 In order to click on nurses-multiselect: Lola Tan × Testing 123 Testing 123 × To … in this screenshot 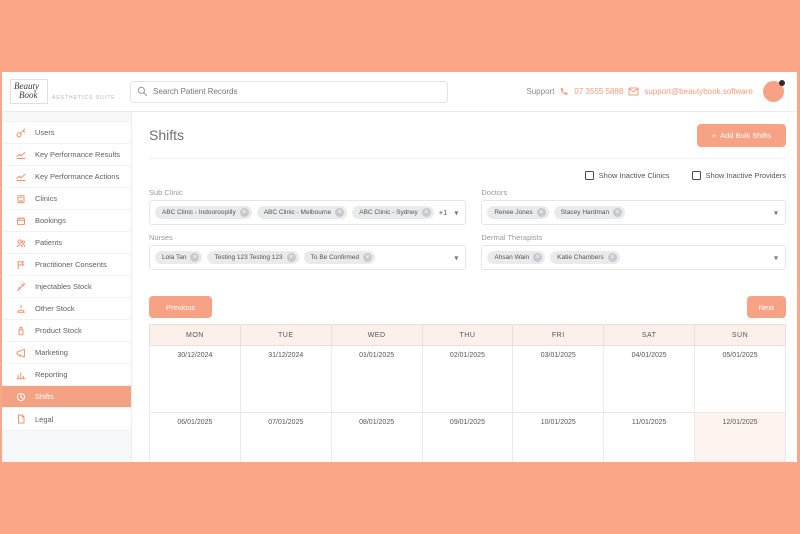, I will do `click(308, 257)`.